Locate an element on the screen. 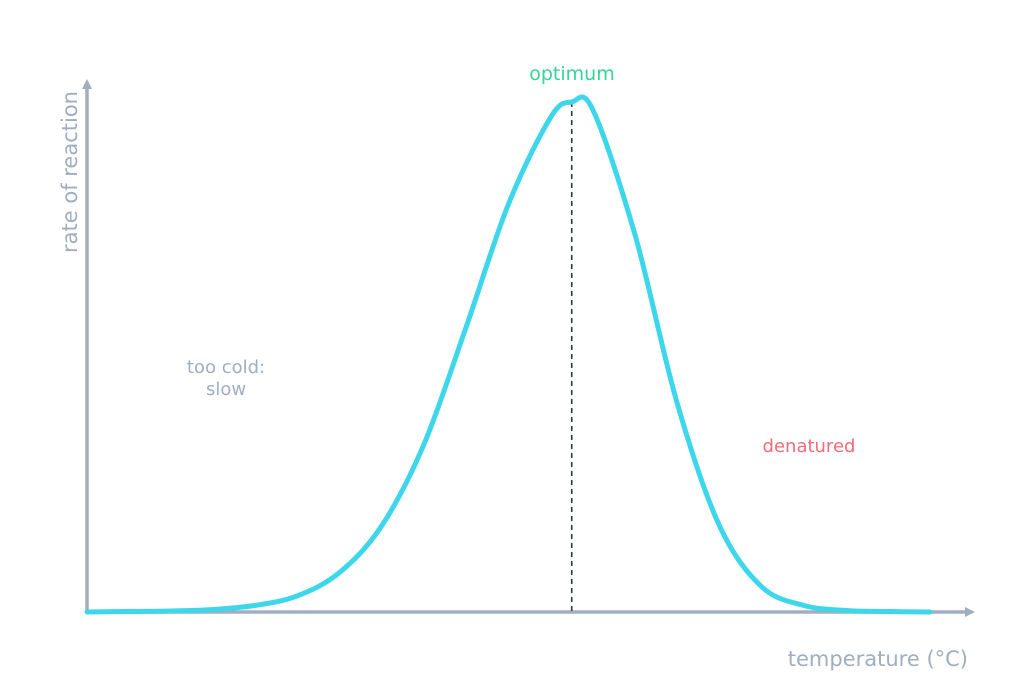 This screenshot has width=1026, height=696. optimum-label: optimum is located at coordinates (571, 74).